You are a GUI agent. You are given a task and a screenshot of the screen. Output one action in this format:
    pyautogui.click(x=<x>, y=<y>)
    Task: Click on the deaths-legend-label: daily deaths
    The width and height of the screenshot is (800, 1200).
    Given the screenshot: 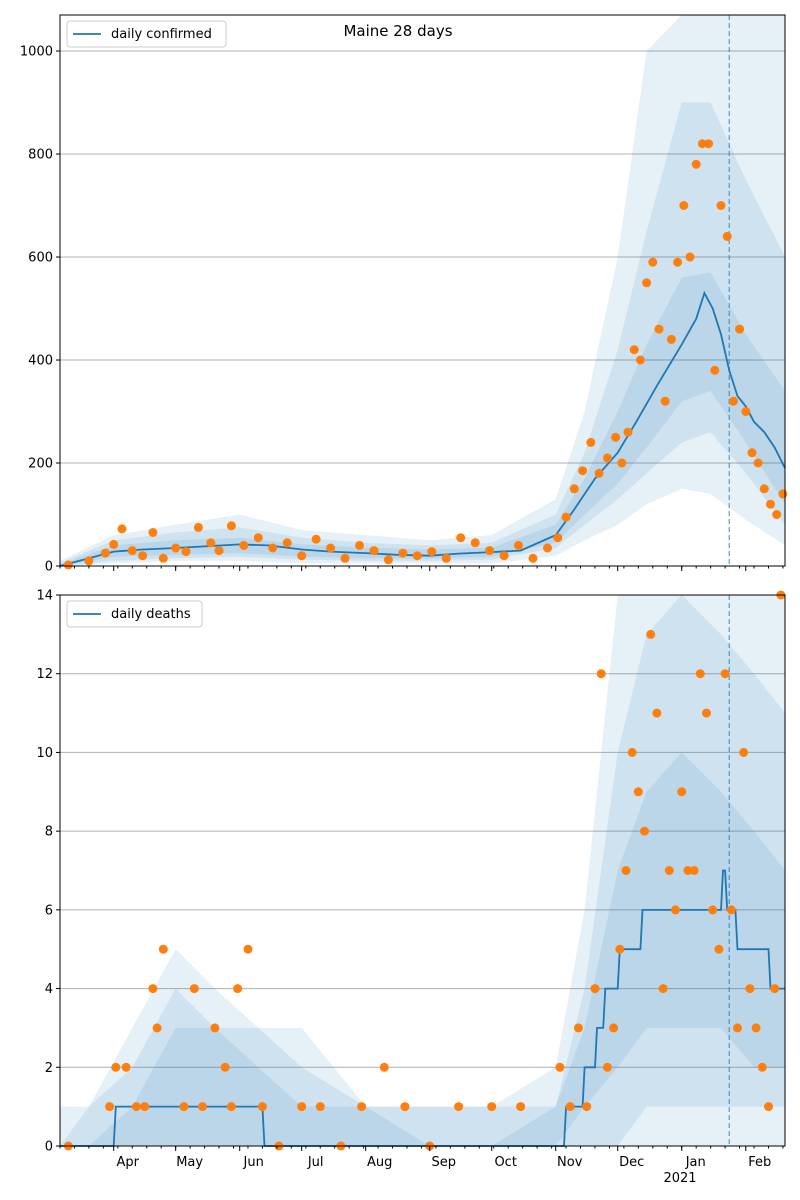 What is the action you would take?
    pyautogui.click(x=151, y=614)
    